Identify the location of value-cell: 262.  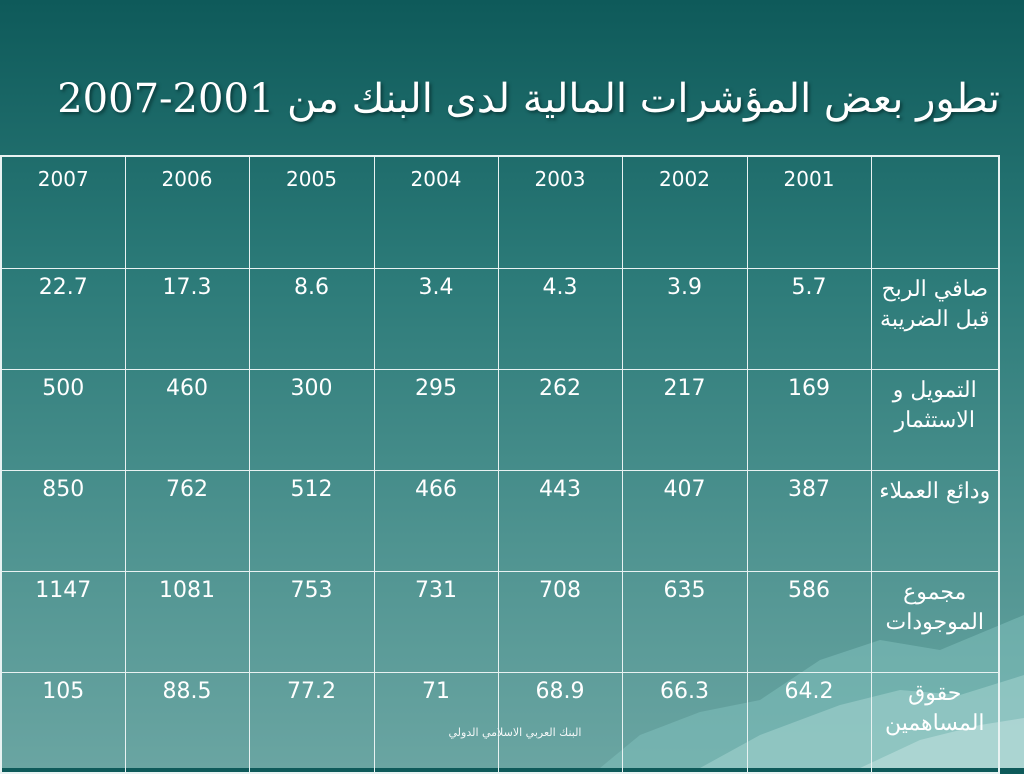
(560, 419).